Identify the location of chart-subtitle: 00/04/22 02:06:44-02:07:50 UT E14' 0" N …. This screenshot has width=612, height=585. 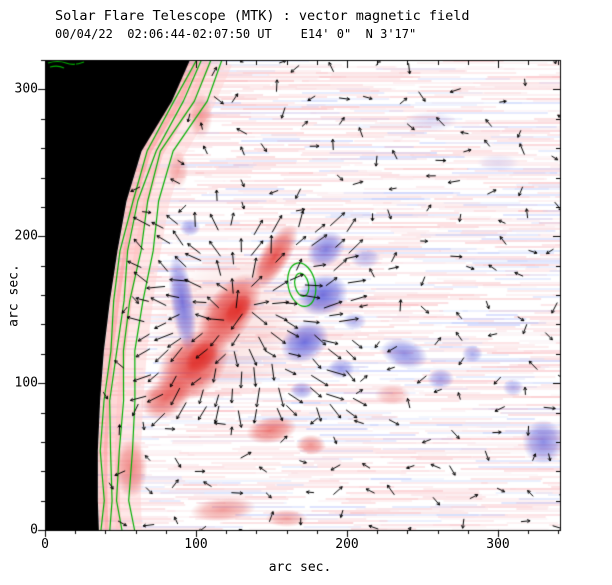
(236, 34).